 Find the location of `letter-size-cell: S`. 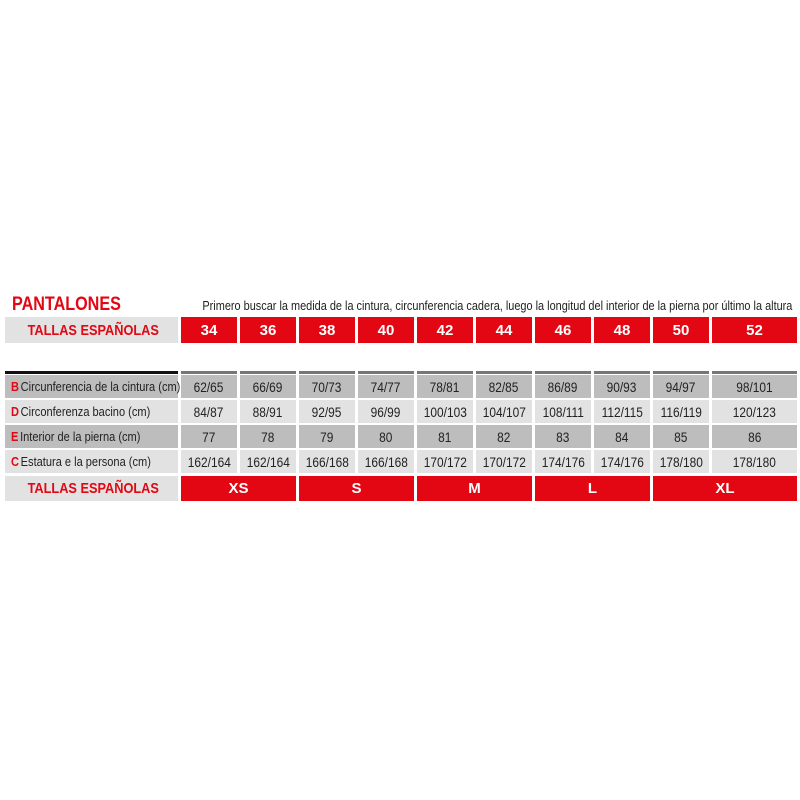

letter-size-cell: S is located at coordinates (356, 488).